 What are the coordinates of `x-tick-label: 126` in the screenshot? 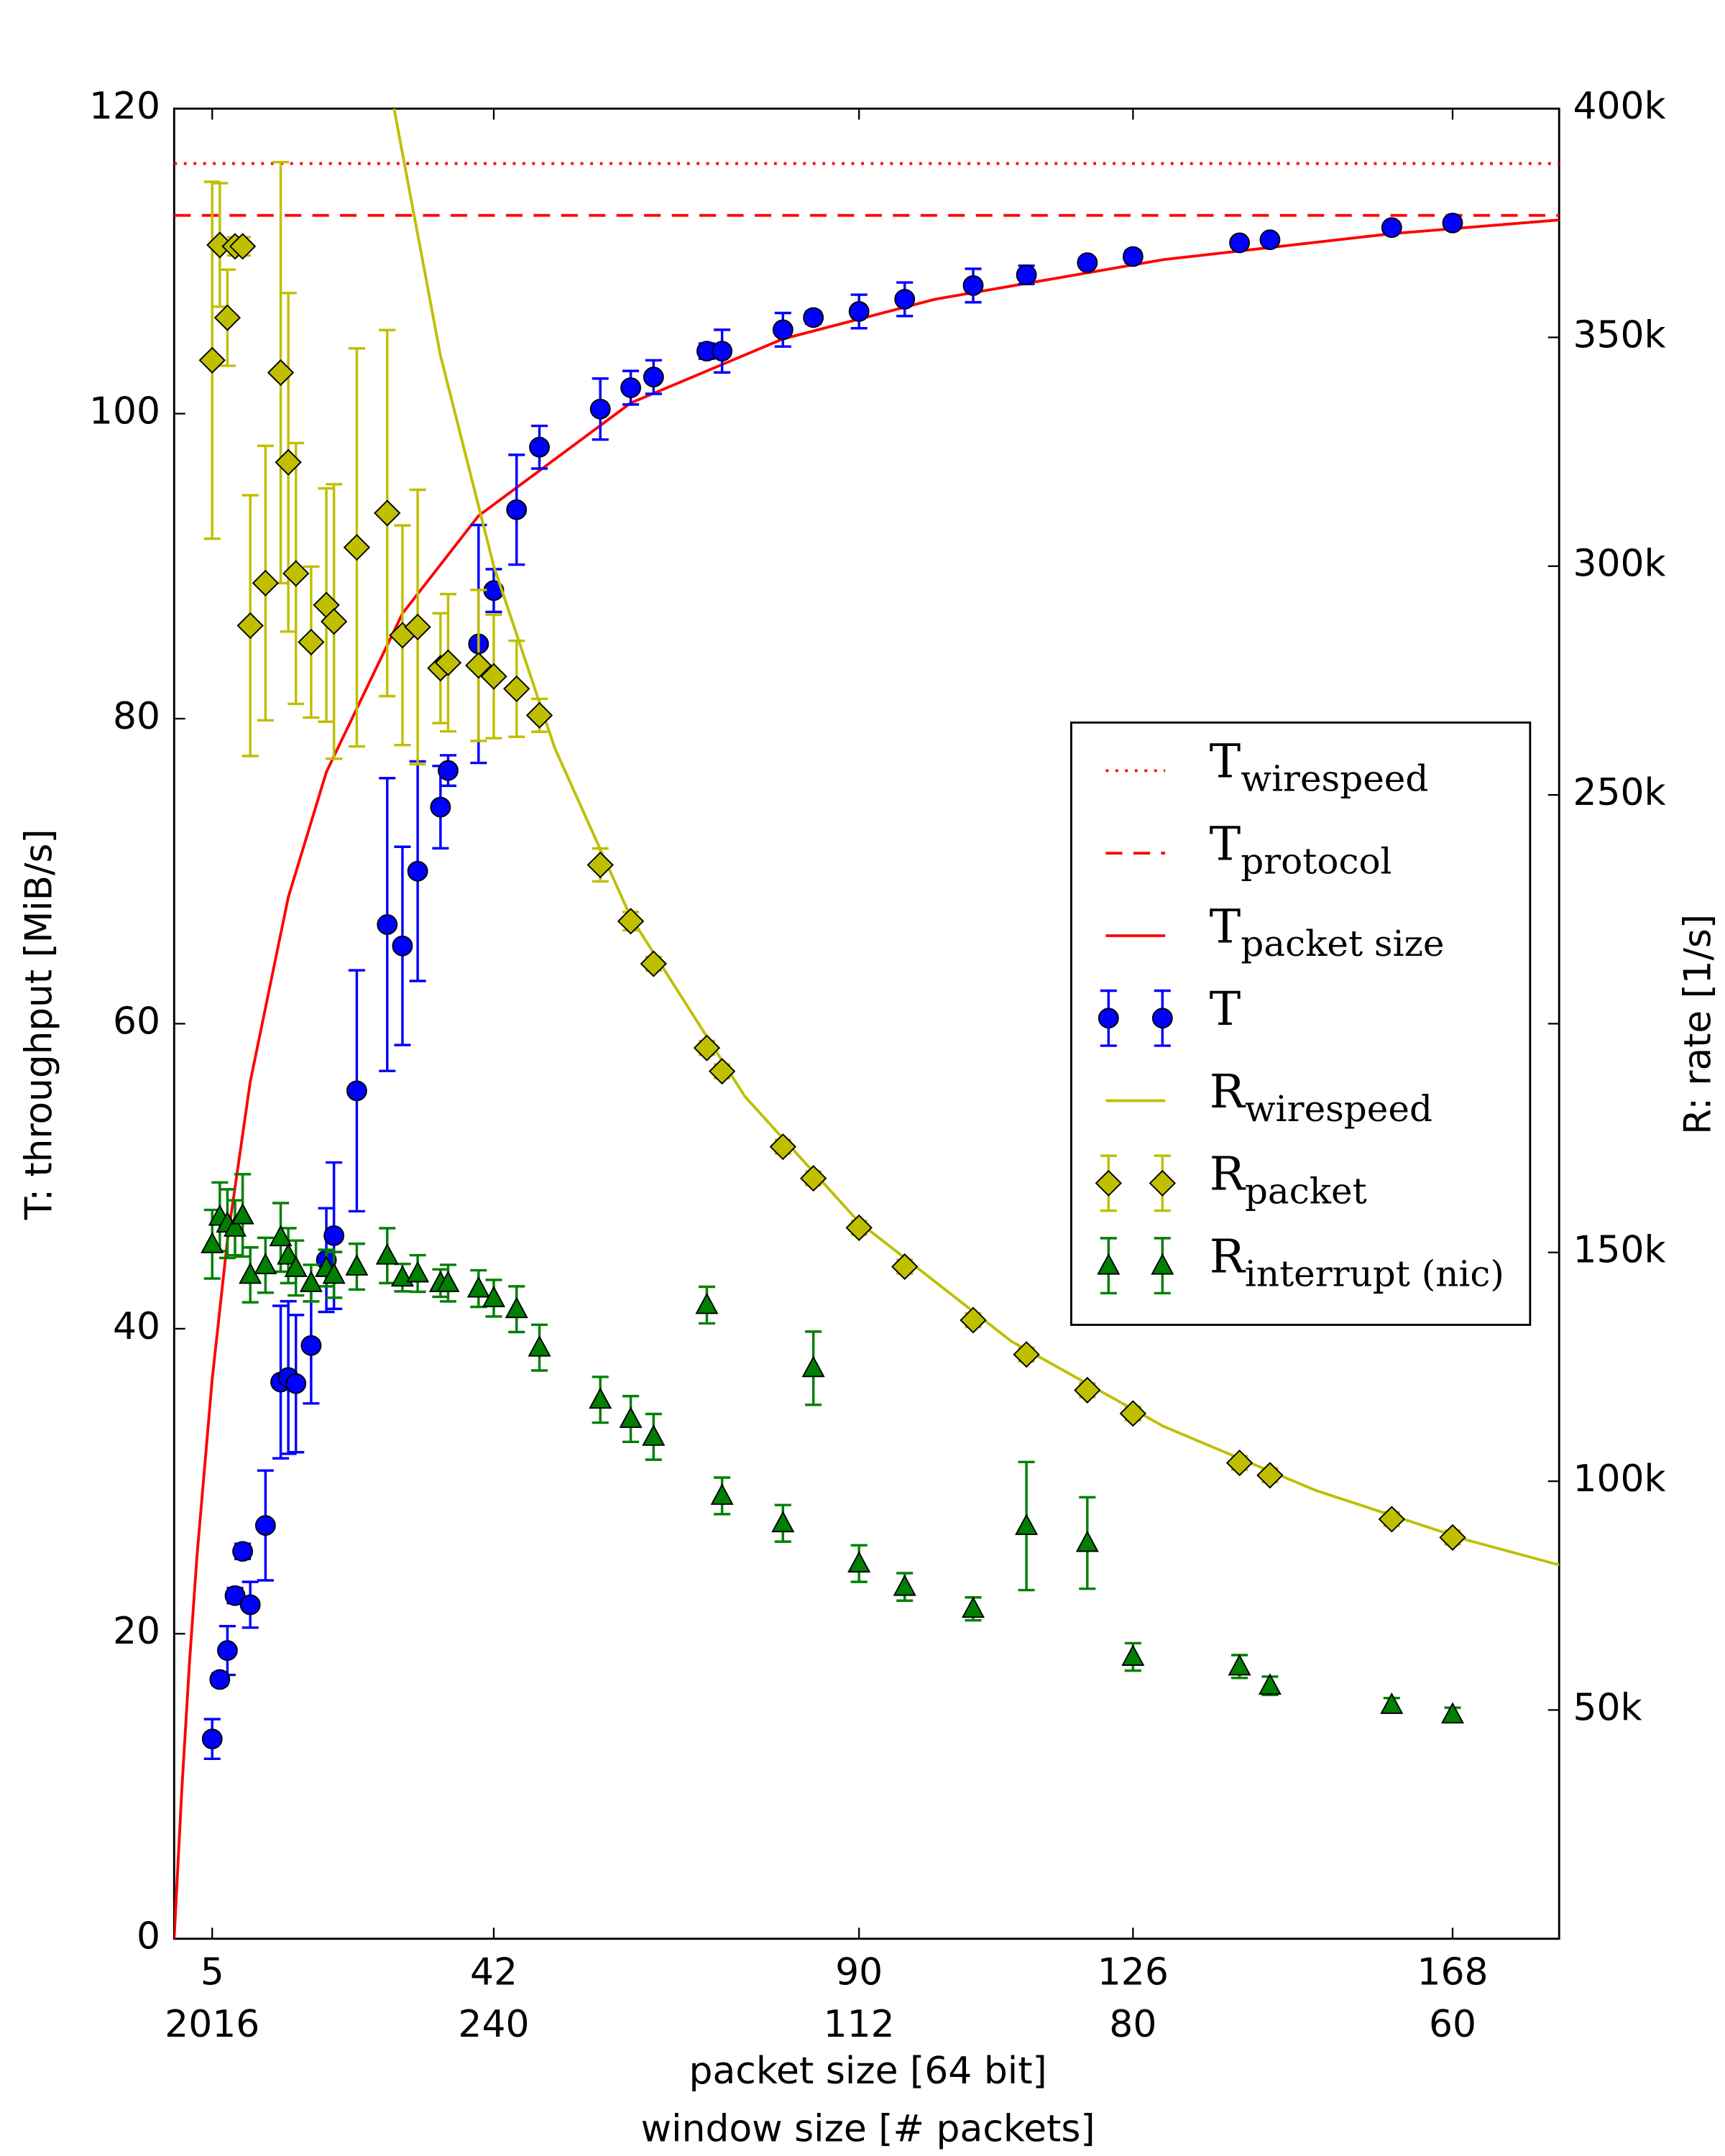 It's located at (1133, 1972).